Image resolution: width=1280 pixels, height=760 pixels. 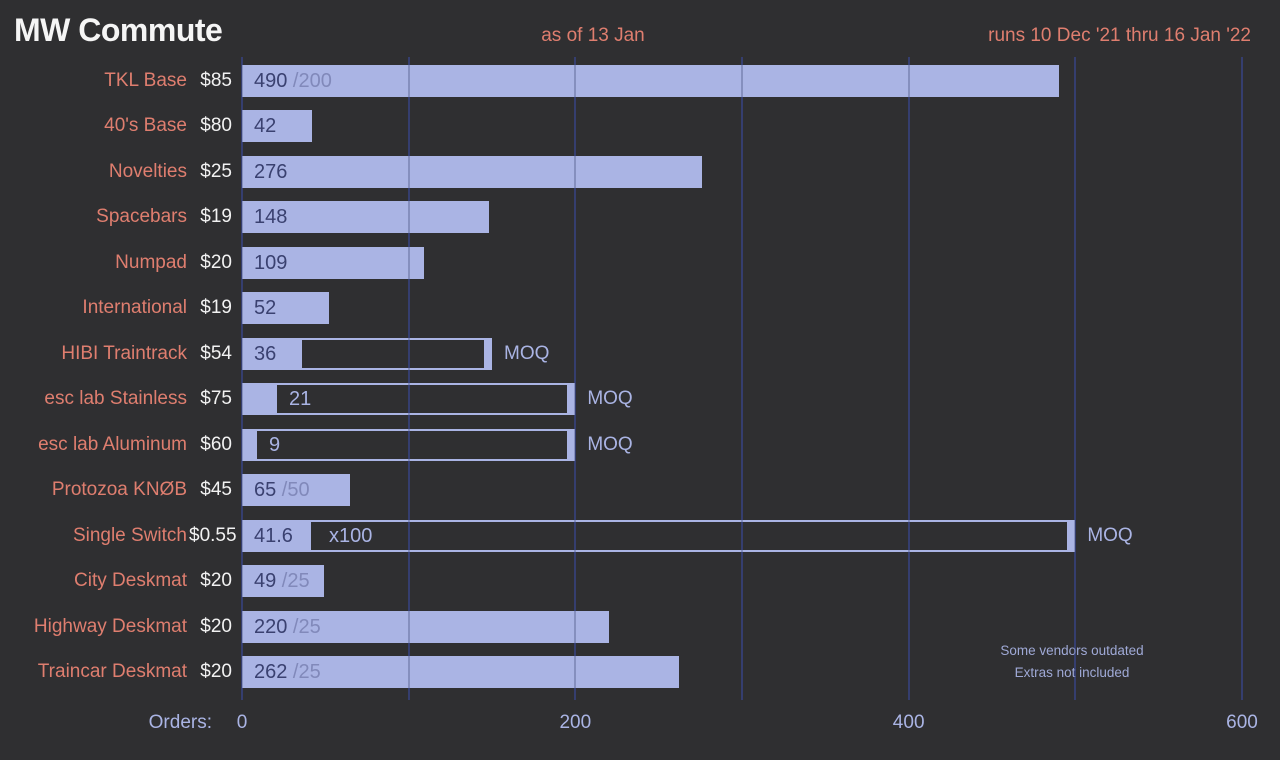 I want to click on item-label: Traincar Deskmat, so click(x=112, y=671).